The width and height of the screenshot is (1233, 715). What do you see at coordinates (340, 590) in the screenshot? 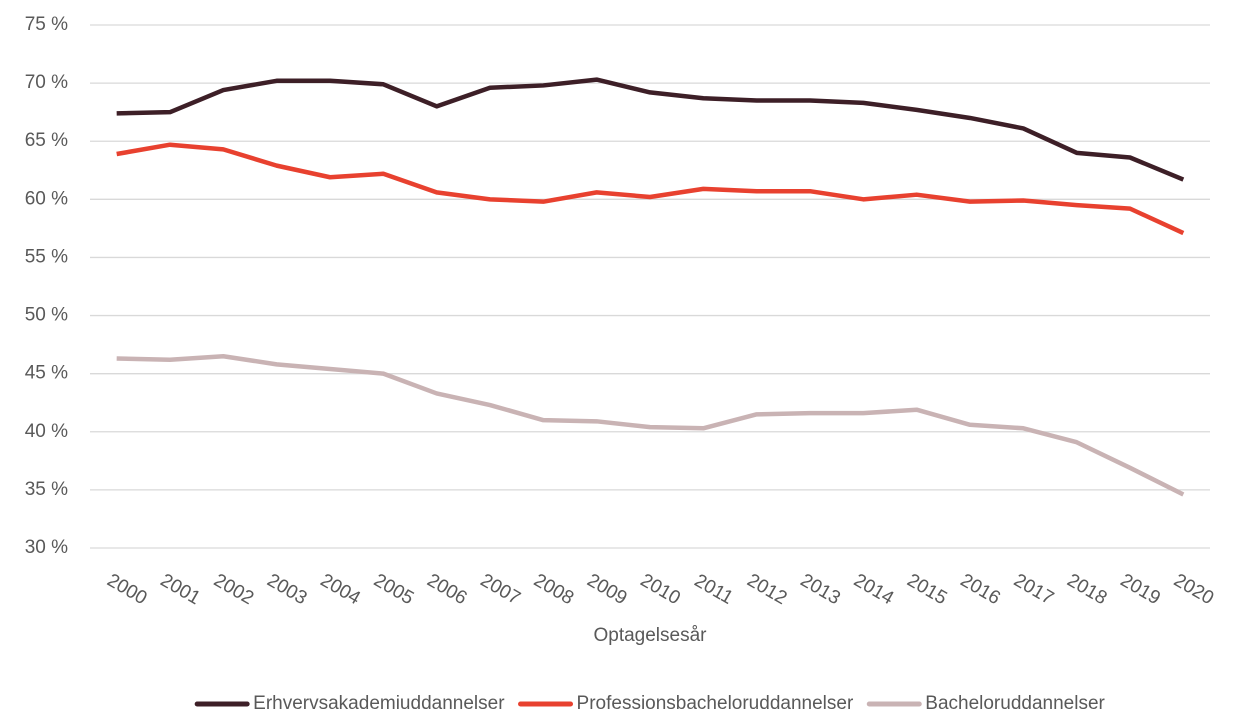
I see `x-tick-label: 2004` at bounding box center [340, 590].